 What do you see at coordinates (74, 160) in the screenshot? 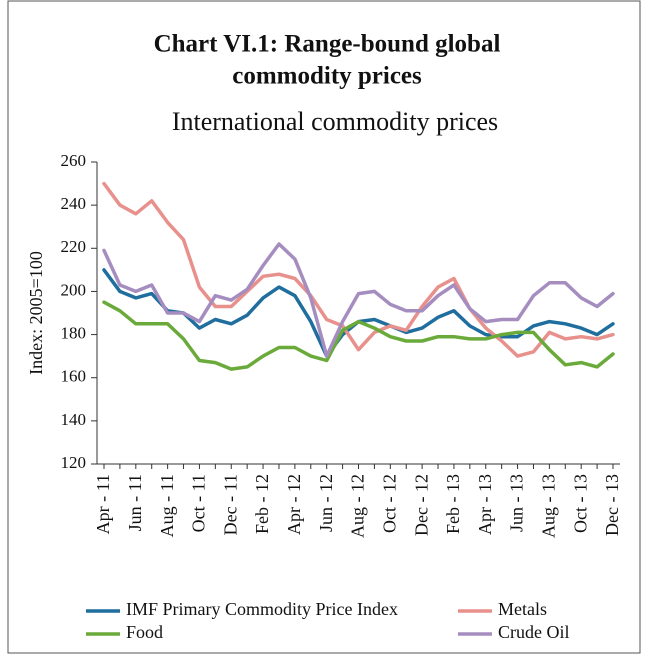
I see `y-tick-label: 260` at bounding box center [74, 160].